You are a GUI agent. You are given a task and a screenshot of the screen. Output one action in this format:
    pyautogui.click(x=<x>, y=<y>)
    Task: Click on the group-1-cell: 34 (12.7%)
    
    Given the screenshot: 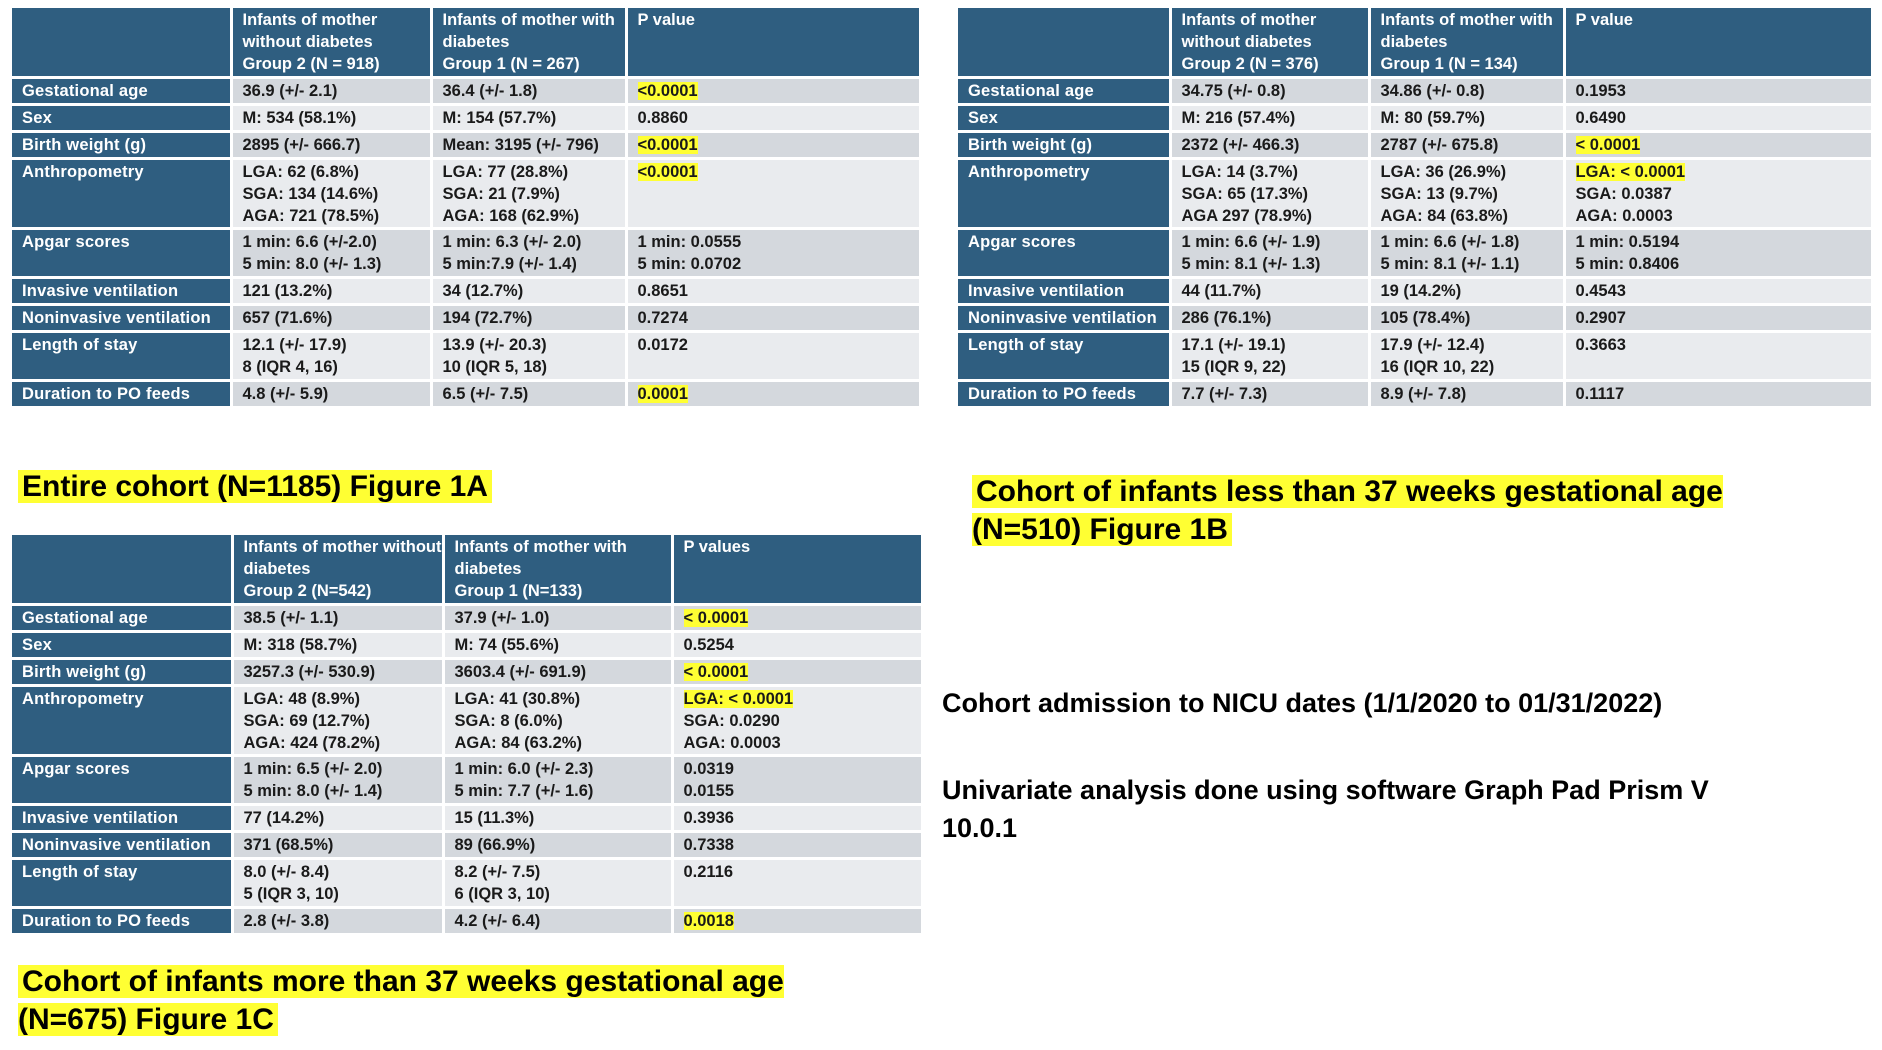 What is the action you would take?
    pyautogui.click(x=529, y=292)
    